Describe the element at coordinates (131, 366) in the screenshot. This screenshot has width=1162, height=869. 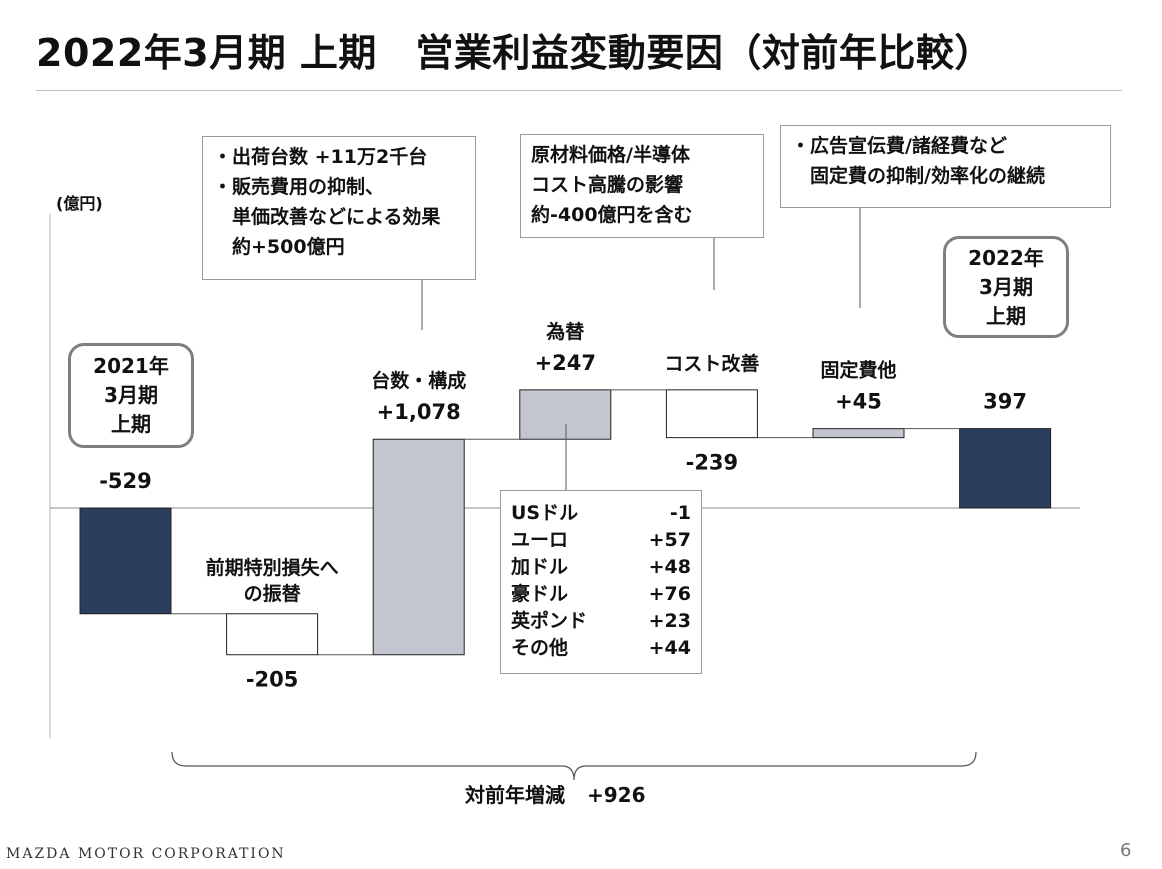
I see `period-line: 2021年` at that location.